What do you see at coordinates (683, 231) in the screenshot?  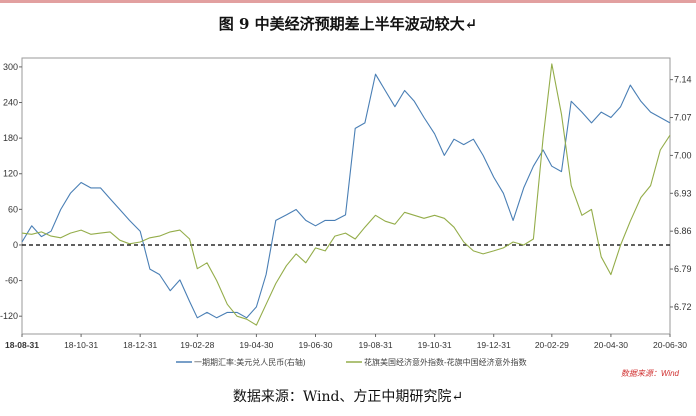 I see `right-tick-label: 6.86` at bounding box center [683, 231].